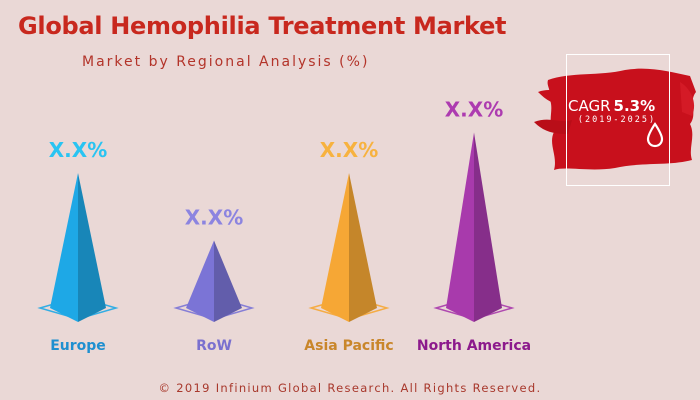  I want to click on cagr-frame, so click(618, 120).